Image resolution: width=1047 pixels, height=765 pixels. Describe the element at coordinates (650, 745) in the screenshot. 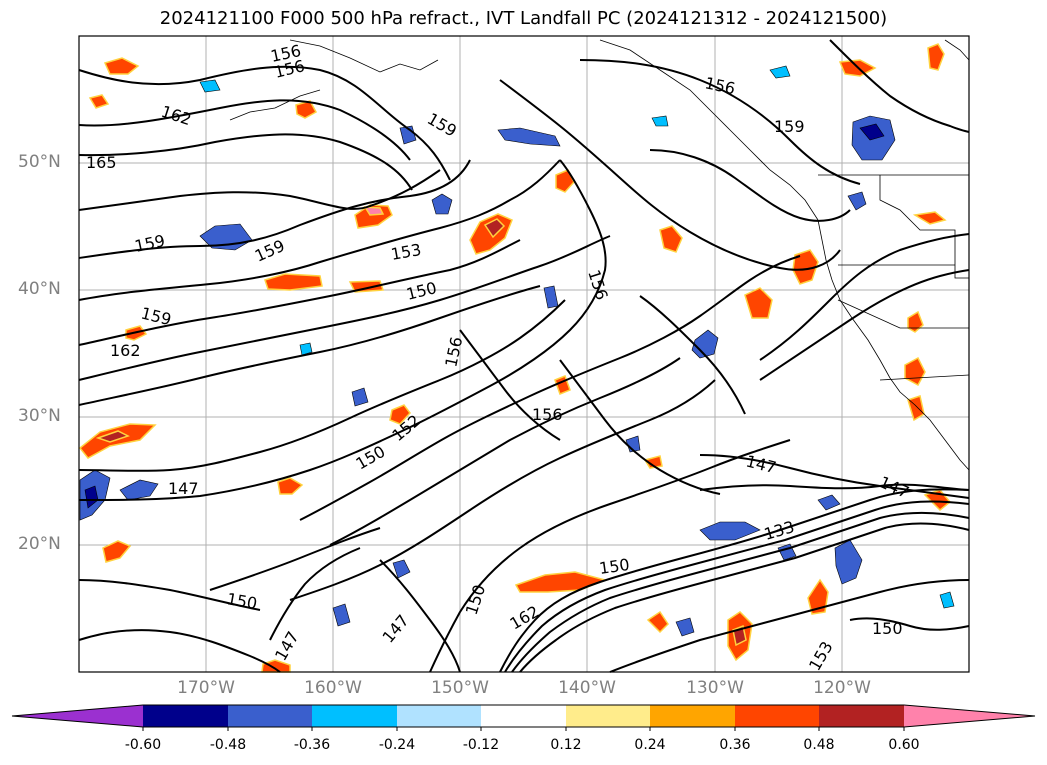

I see `colorbar-tick-label: 0.24` at that location.